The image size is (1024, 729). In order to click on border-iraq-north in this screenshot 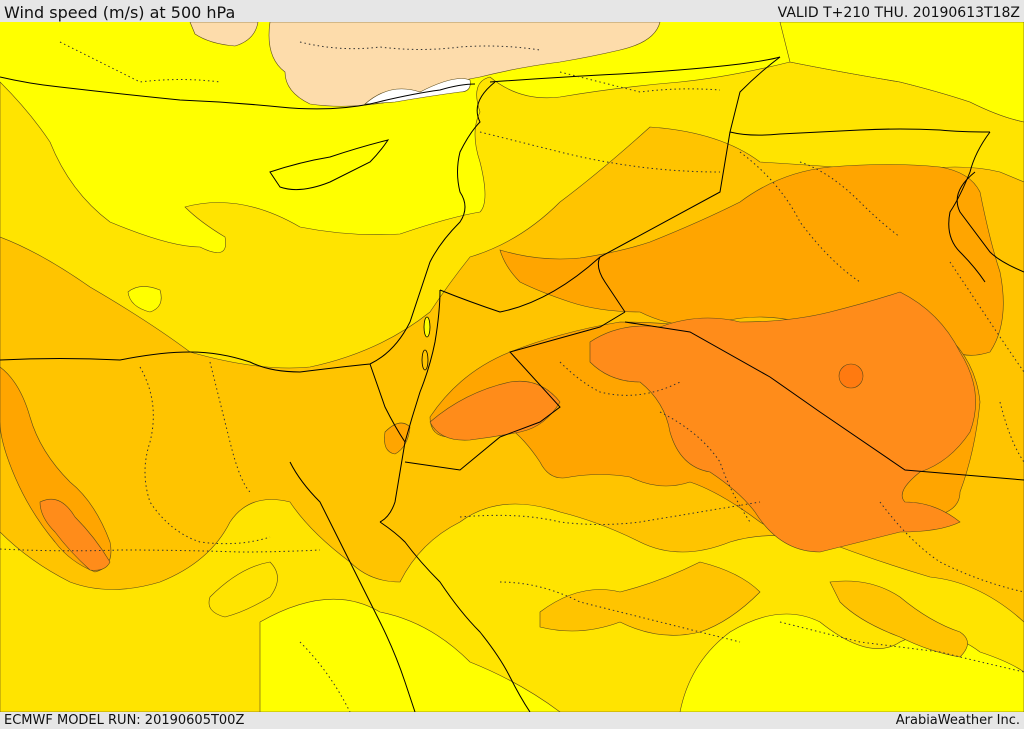, I will do `click(860, 96)`.